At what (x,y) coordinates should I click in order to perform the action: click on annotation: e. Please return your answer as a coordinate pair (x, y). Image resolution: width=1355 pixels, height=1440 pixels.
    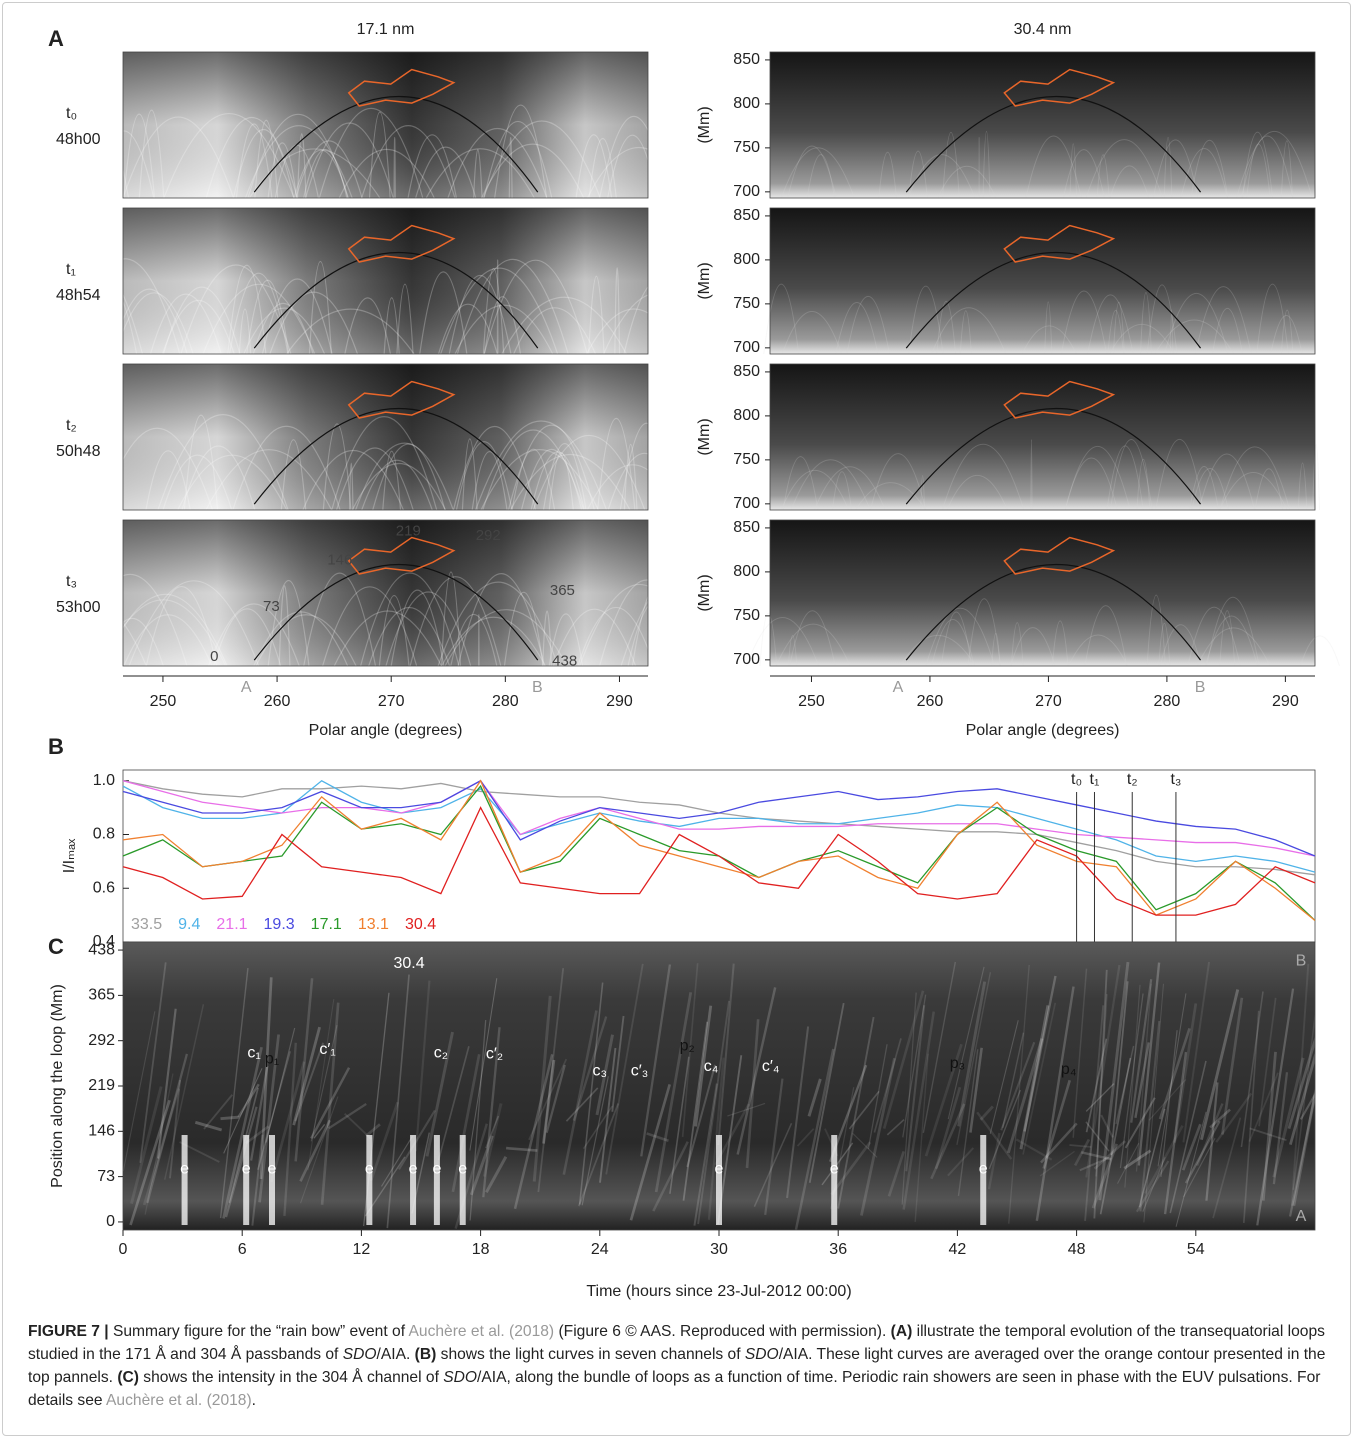
    Looking at the image, I should click on (983, 1168).